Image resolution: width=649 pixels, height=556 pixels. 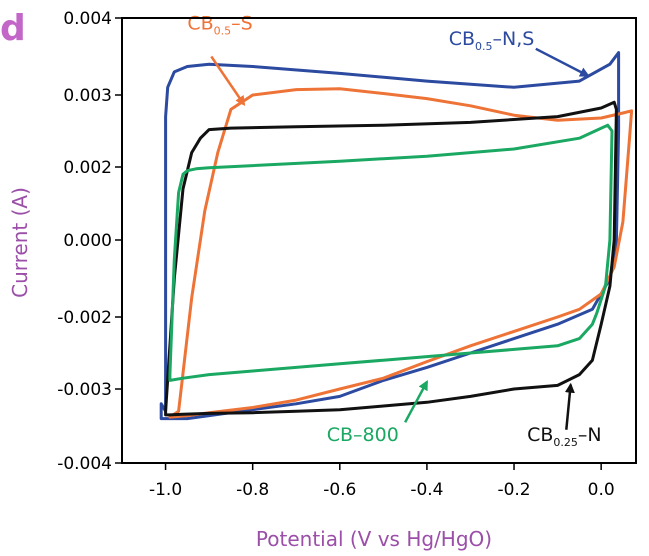 I want to click on y-tick-label: 0.002, so click(x=87, y=168).